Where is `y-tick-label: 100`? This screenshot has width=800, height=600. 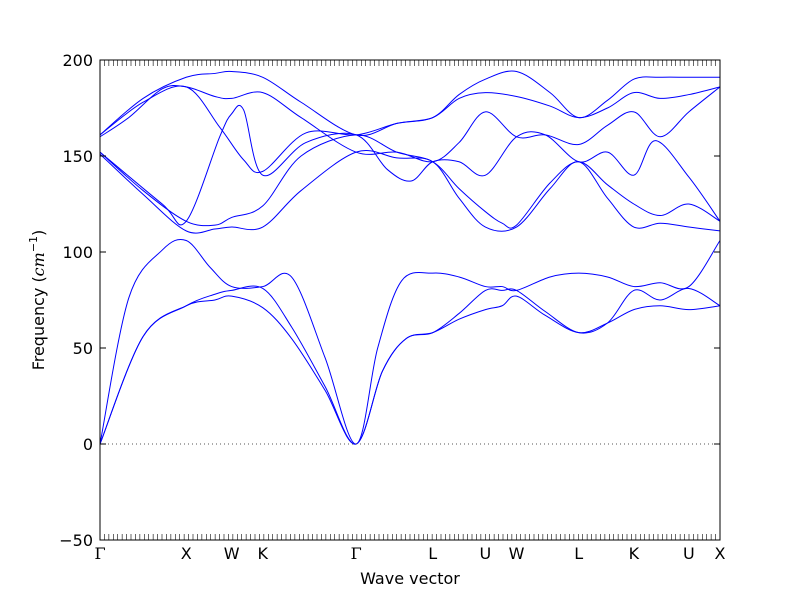 y-tick-label: 100 is located at coordinates (77, 252).